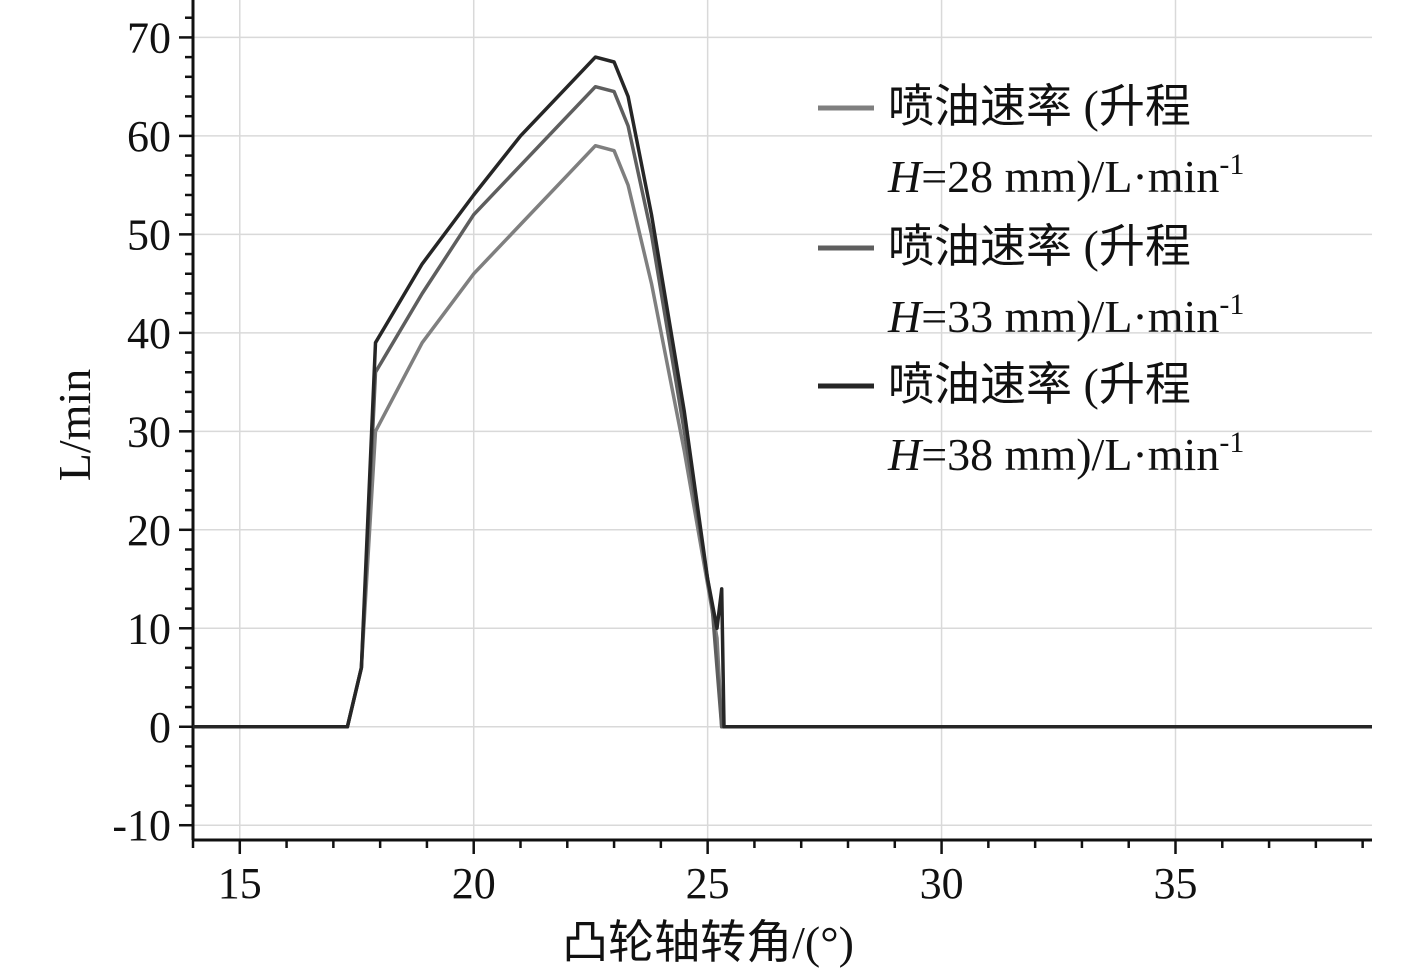  Describe the element at coordinates (160, 727) in the screenshot. I see `y-tick-label: 0` at that location.